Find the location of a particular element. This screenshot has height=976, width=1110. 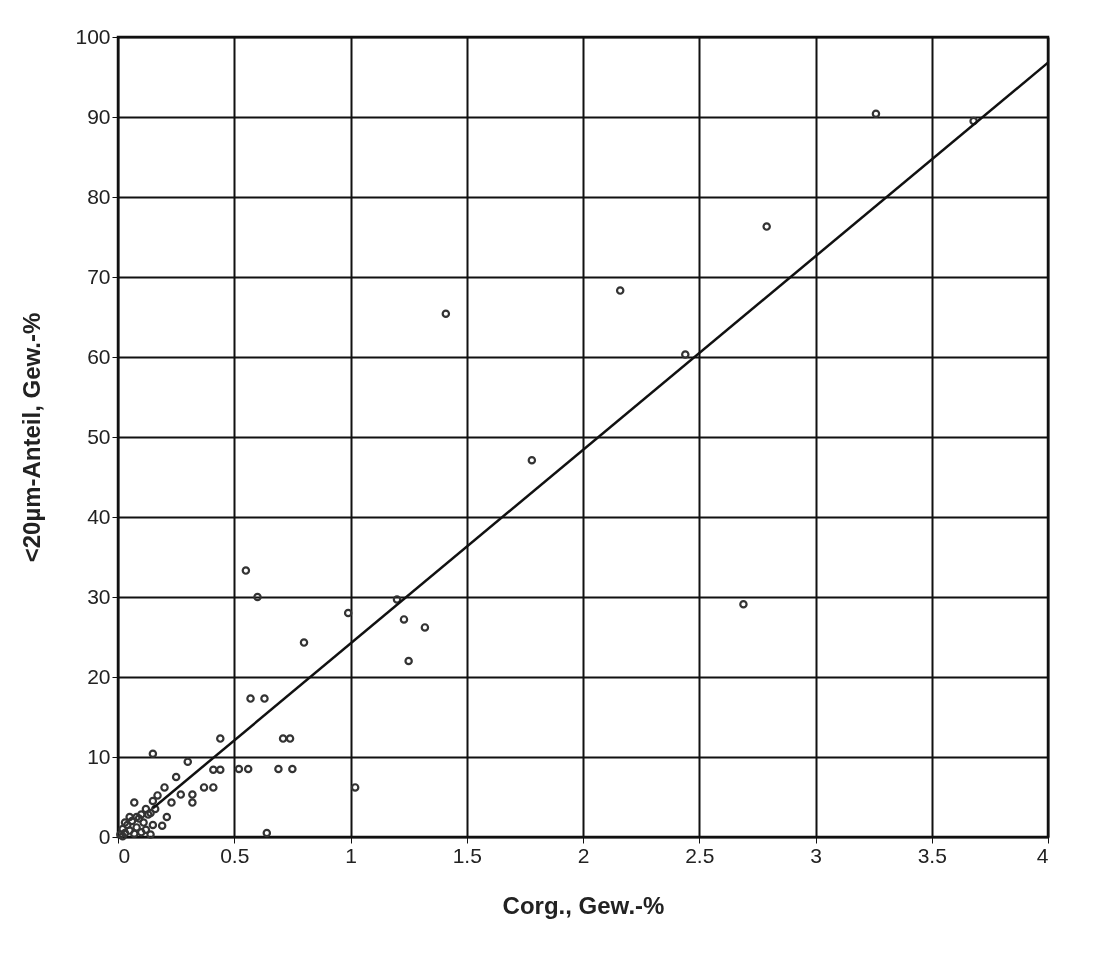

x-tick-label: 3.5 is located at coordinates (932, 855).